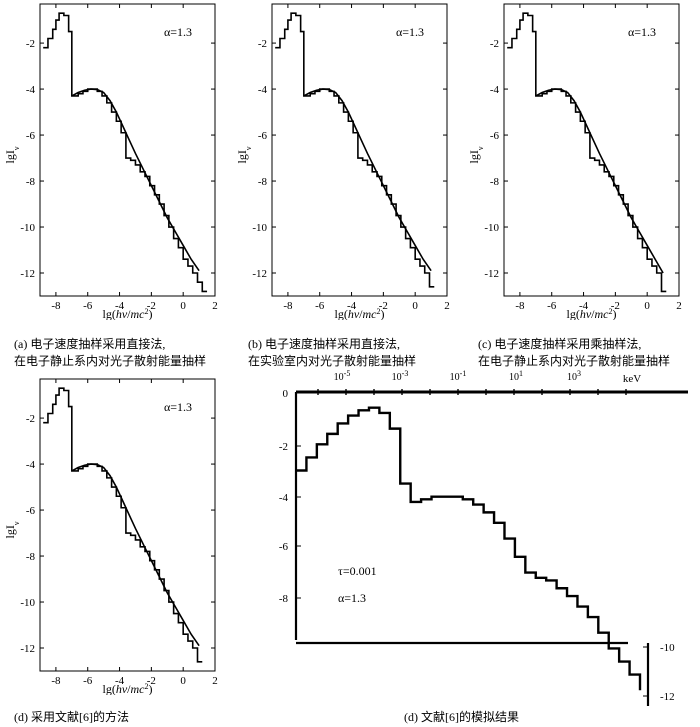  Describe the element at coordinates (71, 717) in the screenshot. I see `caption-d-line1: (d) 采用文献[6]的方法` at that location.